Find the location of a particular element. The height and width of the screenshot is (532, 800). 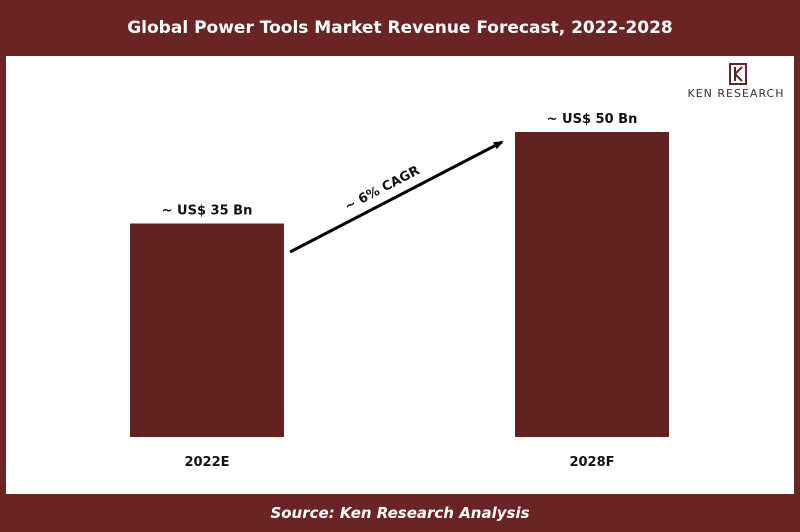

data-label-2028F: ~ US$ 50 Bn is located at coordinates (592, 119).